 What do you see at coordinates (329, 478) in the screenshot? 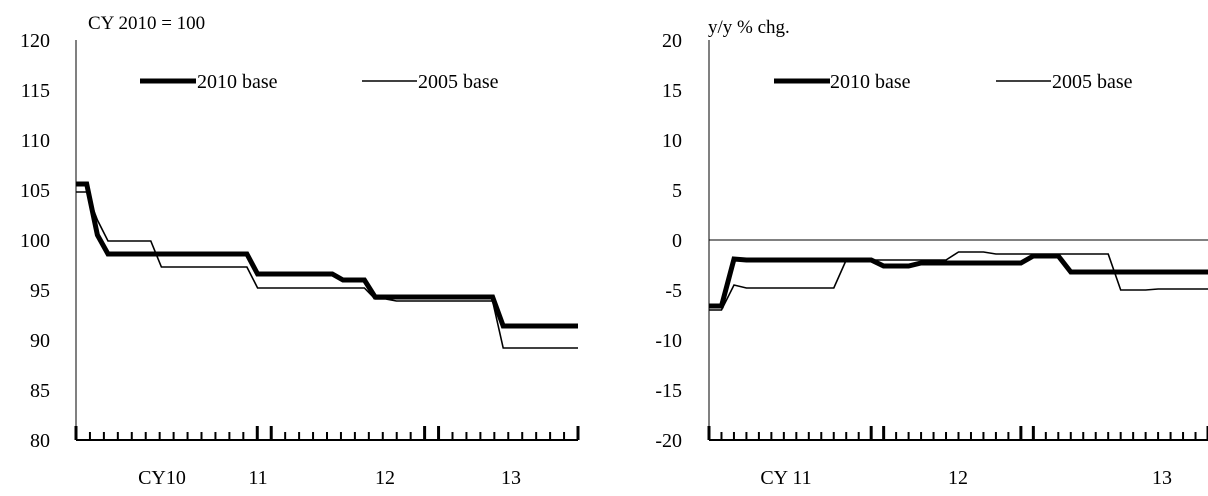
I see `left-x-period-labels: CY10 11 12 13` at bounding box center [329, 478].